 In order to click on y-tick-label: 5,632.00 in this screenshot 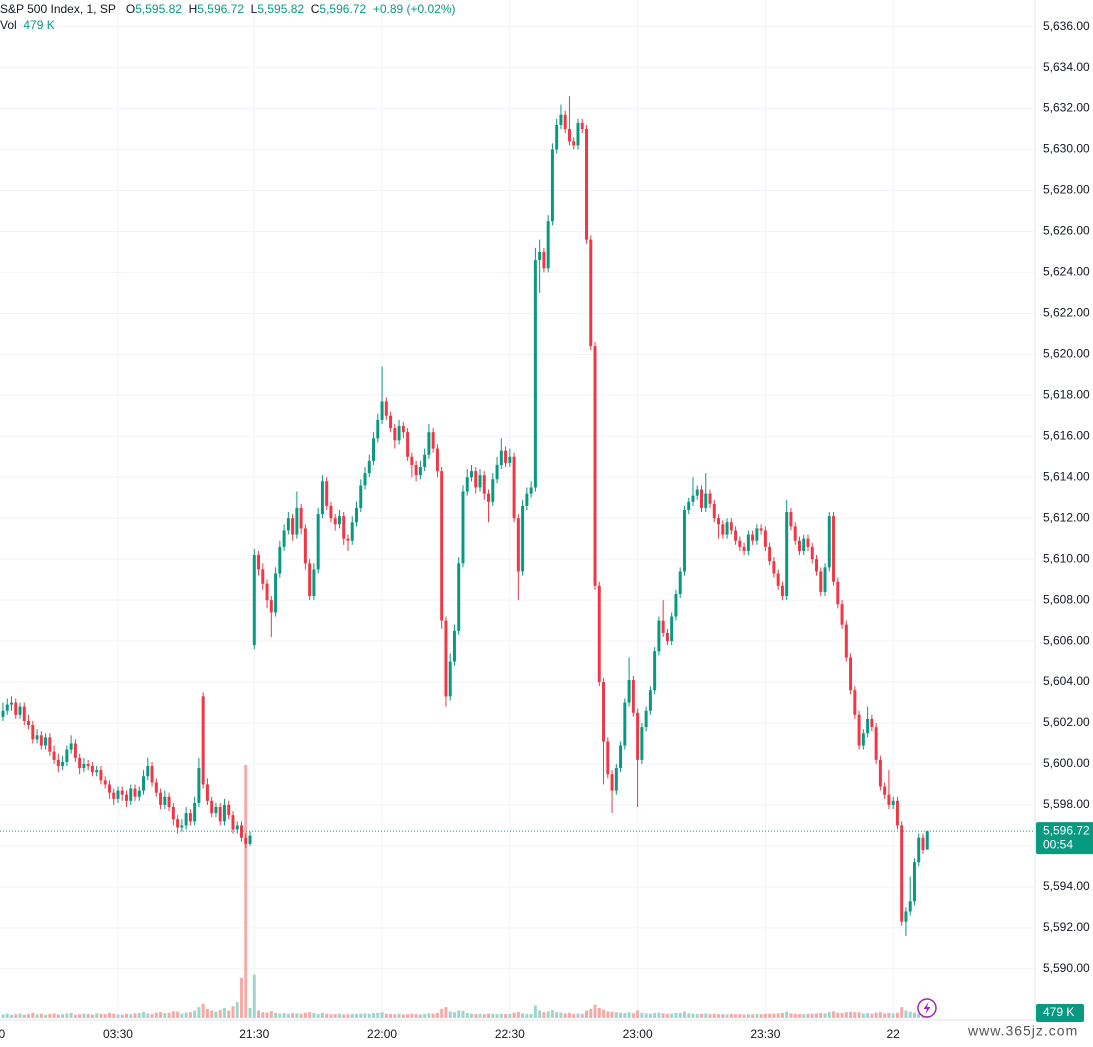, I will do `click(1066, 108)`.